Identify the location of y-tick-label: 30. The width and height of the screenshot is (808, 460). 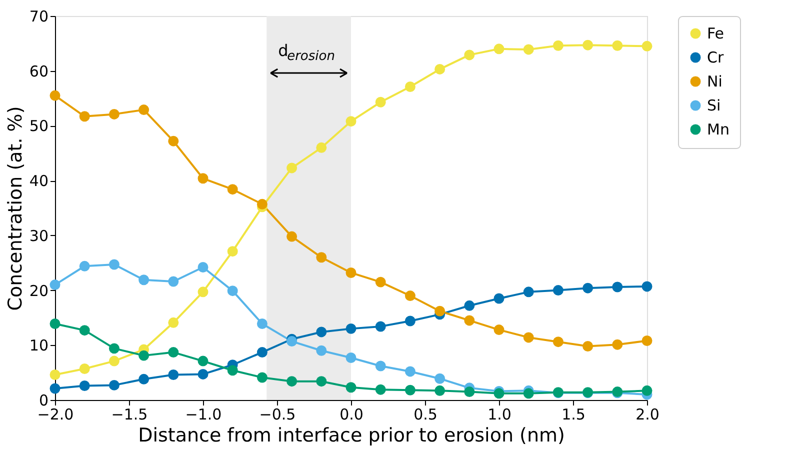
(38, 235).